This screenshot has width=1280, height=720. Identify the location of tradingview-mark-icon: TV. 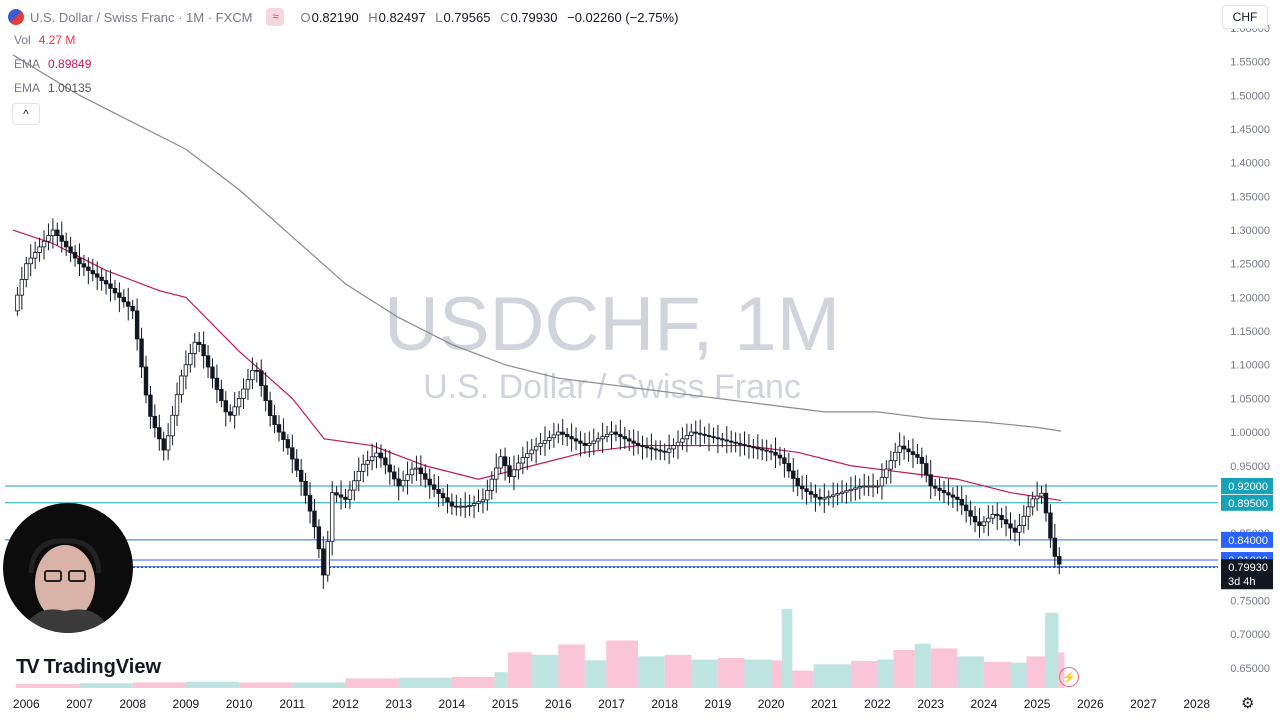
(28, 667).